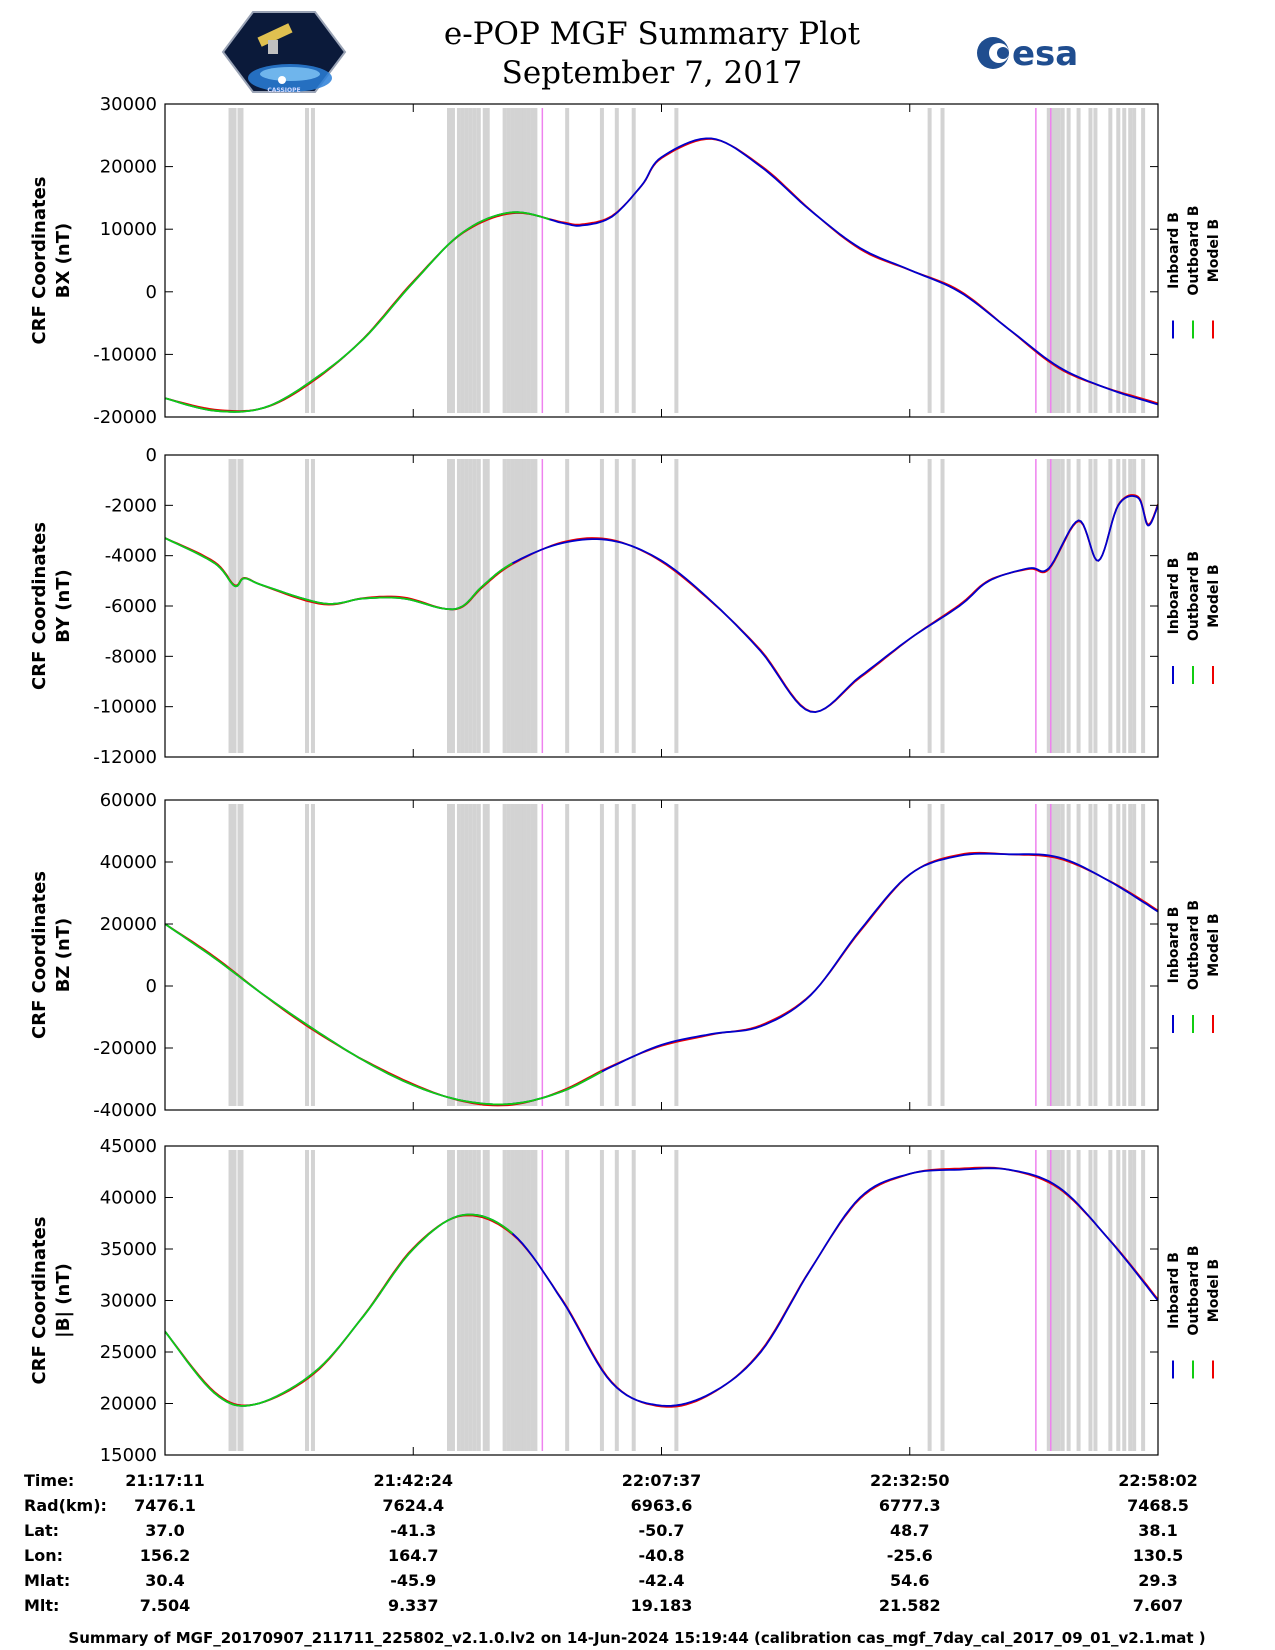 The height and width of the screenshot is (1650, 1275). I want to click on ephemeris-value: 21.582, so click(910, 1605).